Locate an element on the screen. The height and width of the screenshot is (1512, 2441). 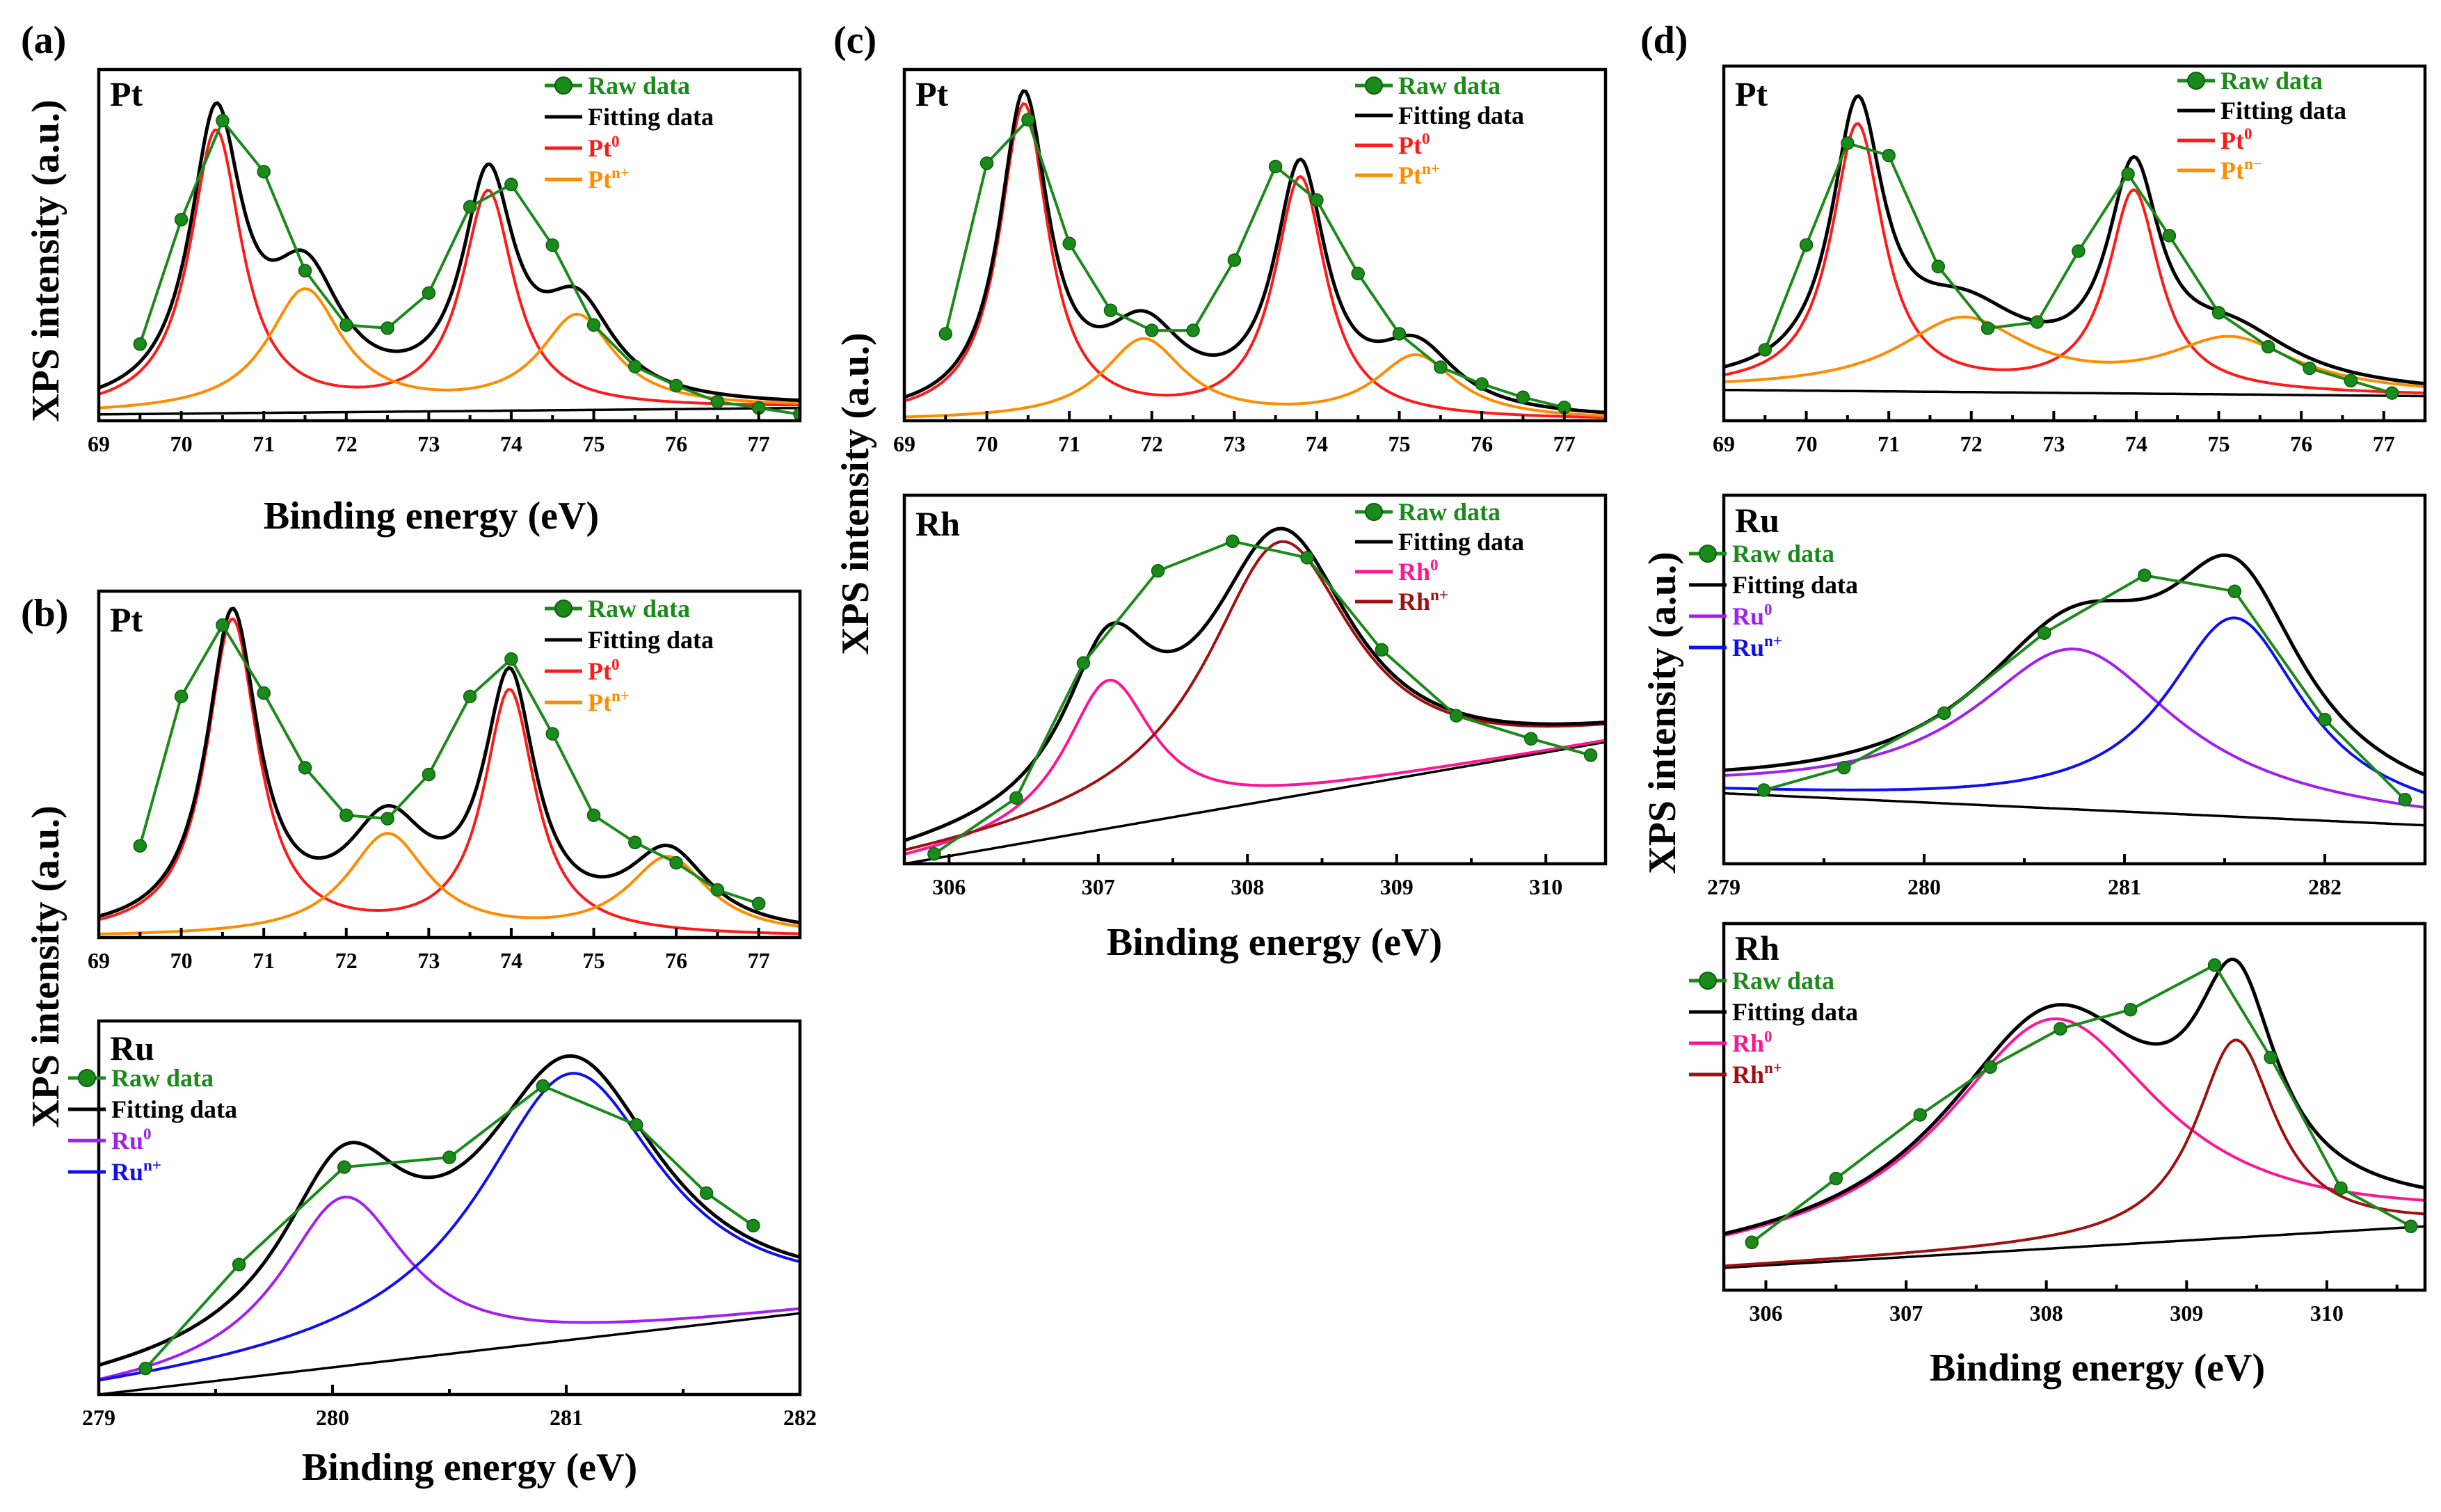
run-component-line is located at coordinates (449, 1227).